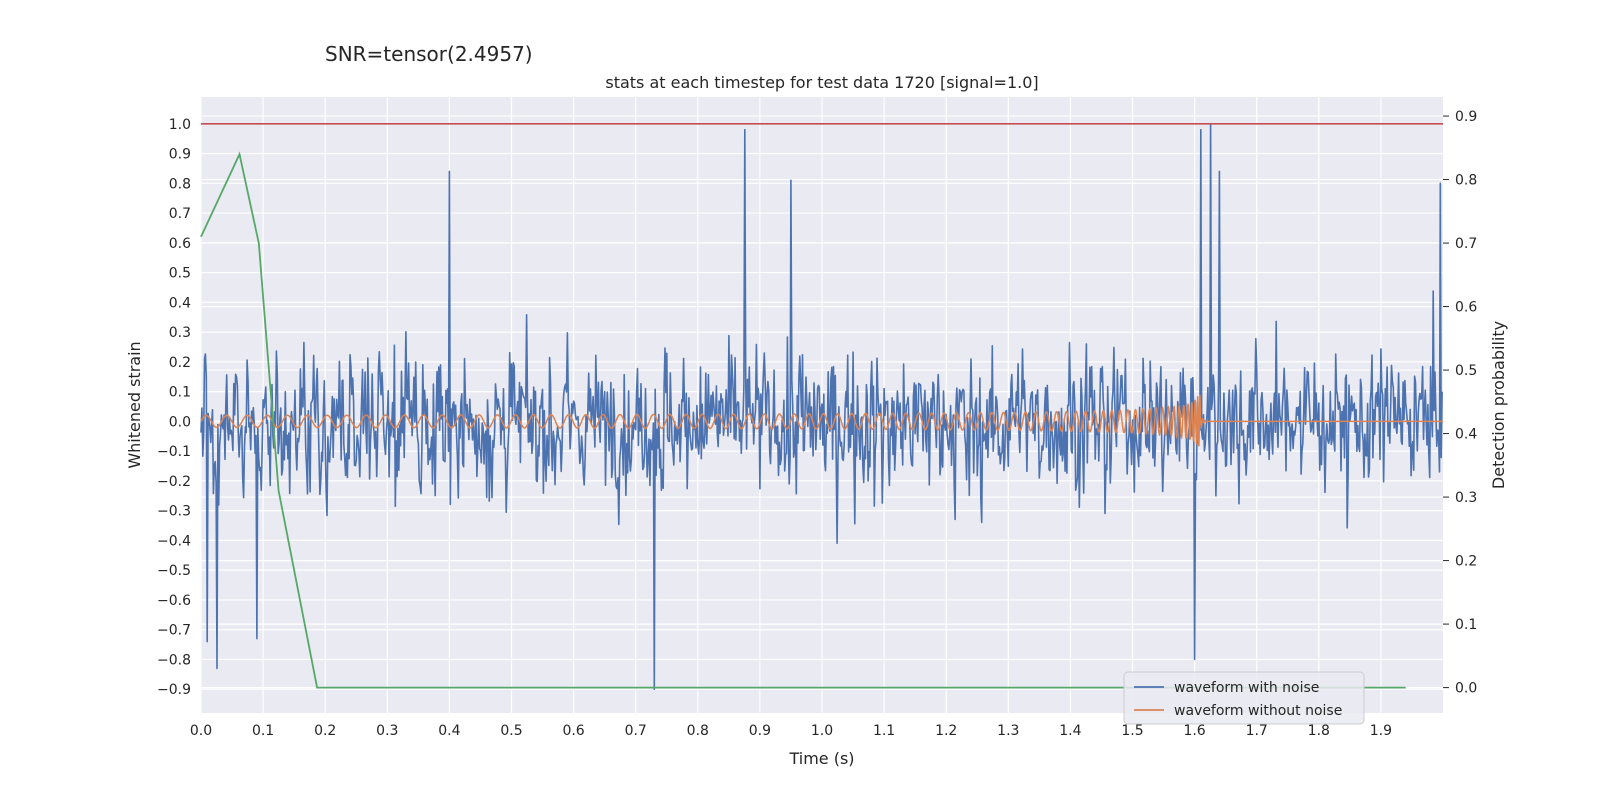 This screenshot has width=1600, height=800. Describe the element at coordinates (1008, 731) in the screenshot. I see `x-tick-label: 1.3` at that location.